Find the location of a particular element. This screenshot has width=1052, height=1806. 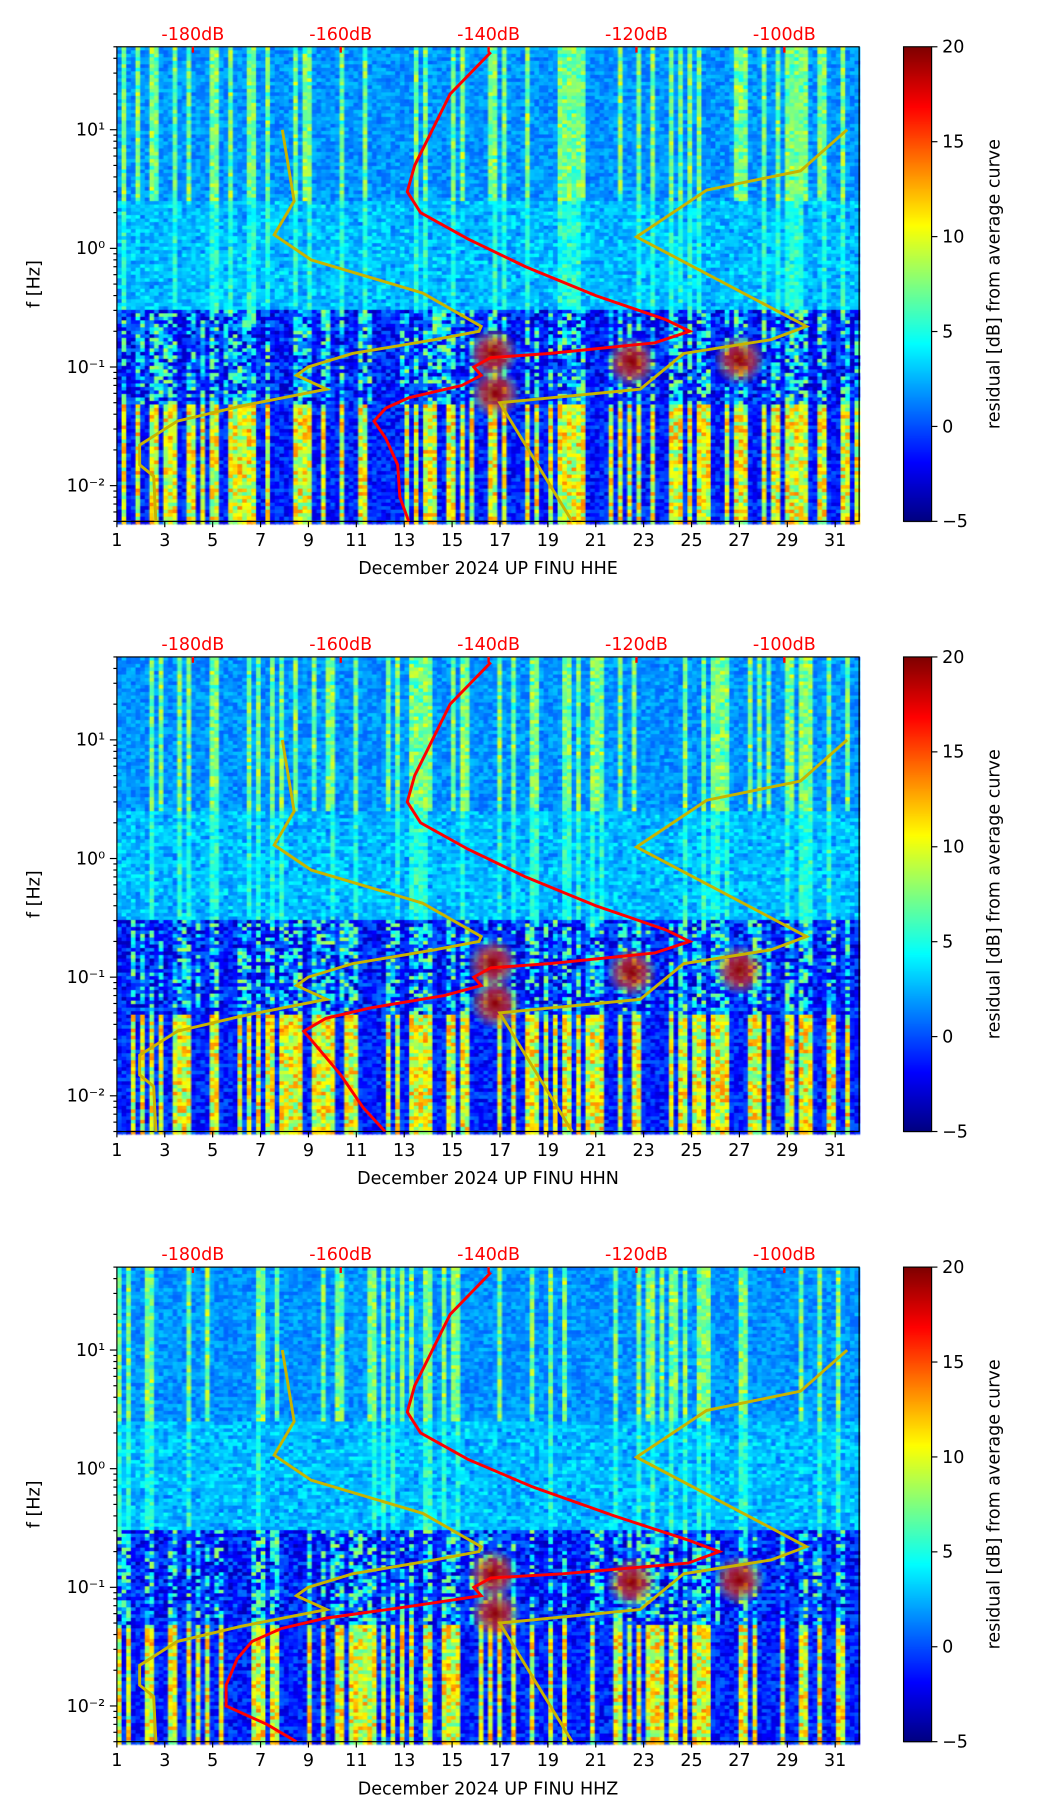

y-tick-label: 10⁻¹ is located at coordinates (86, 368).